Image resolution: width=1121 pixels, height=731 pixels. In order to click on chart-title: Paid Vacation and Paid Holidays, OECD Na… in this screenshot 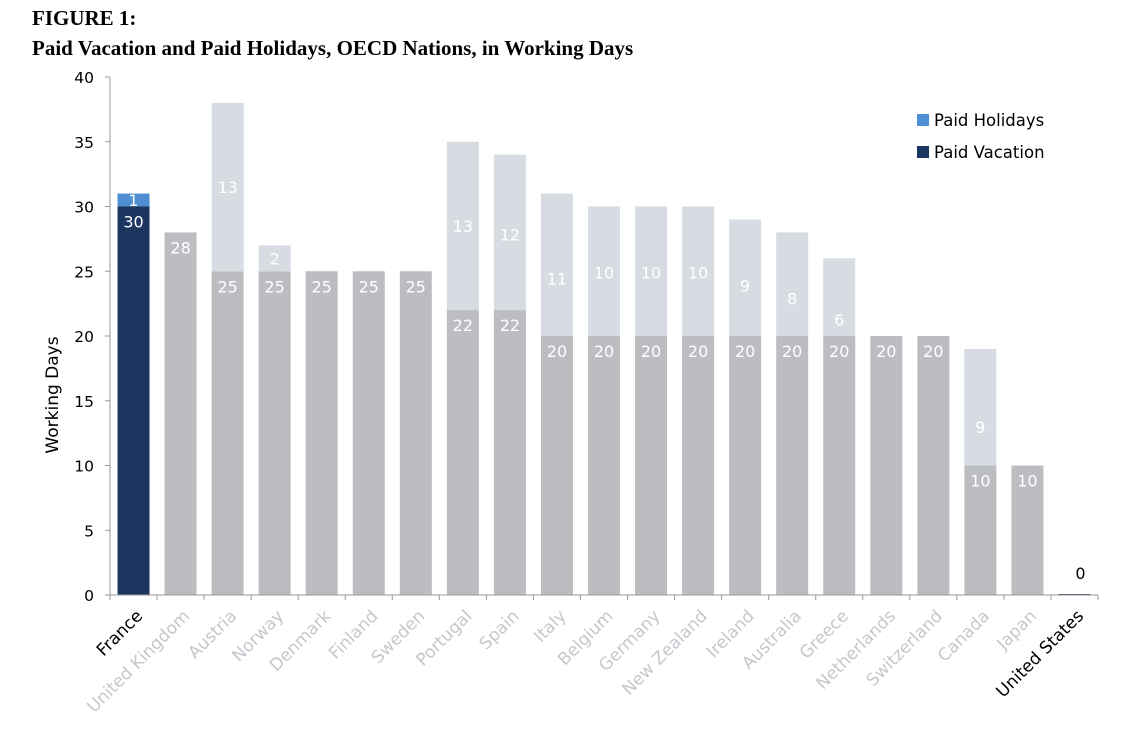, I will do `click(333, 48)`.